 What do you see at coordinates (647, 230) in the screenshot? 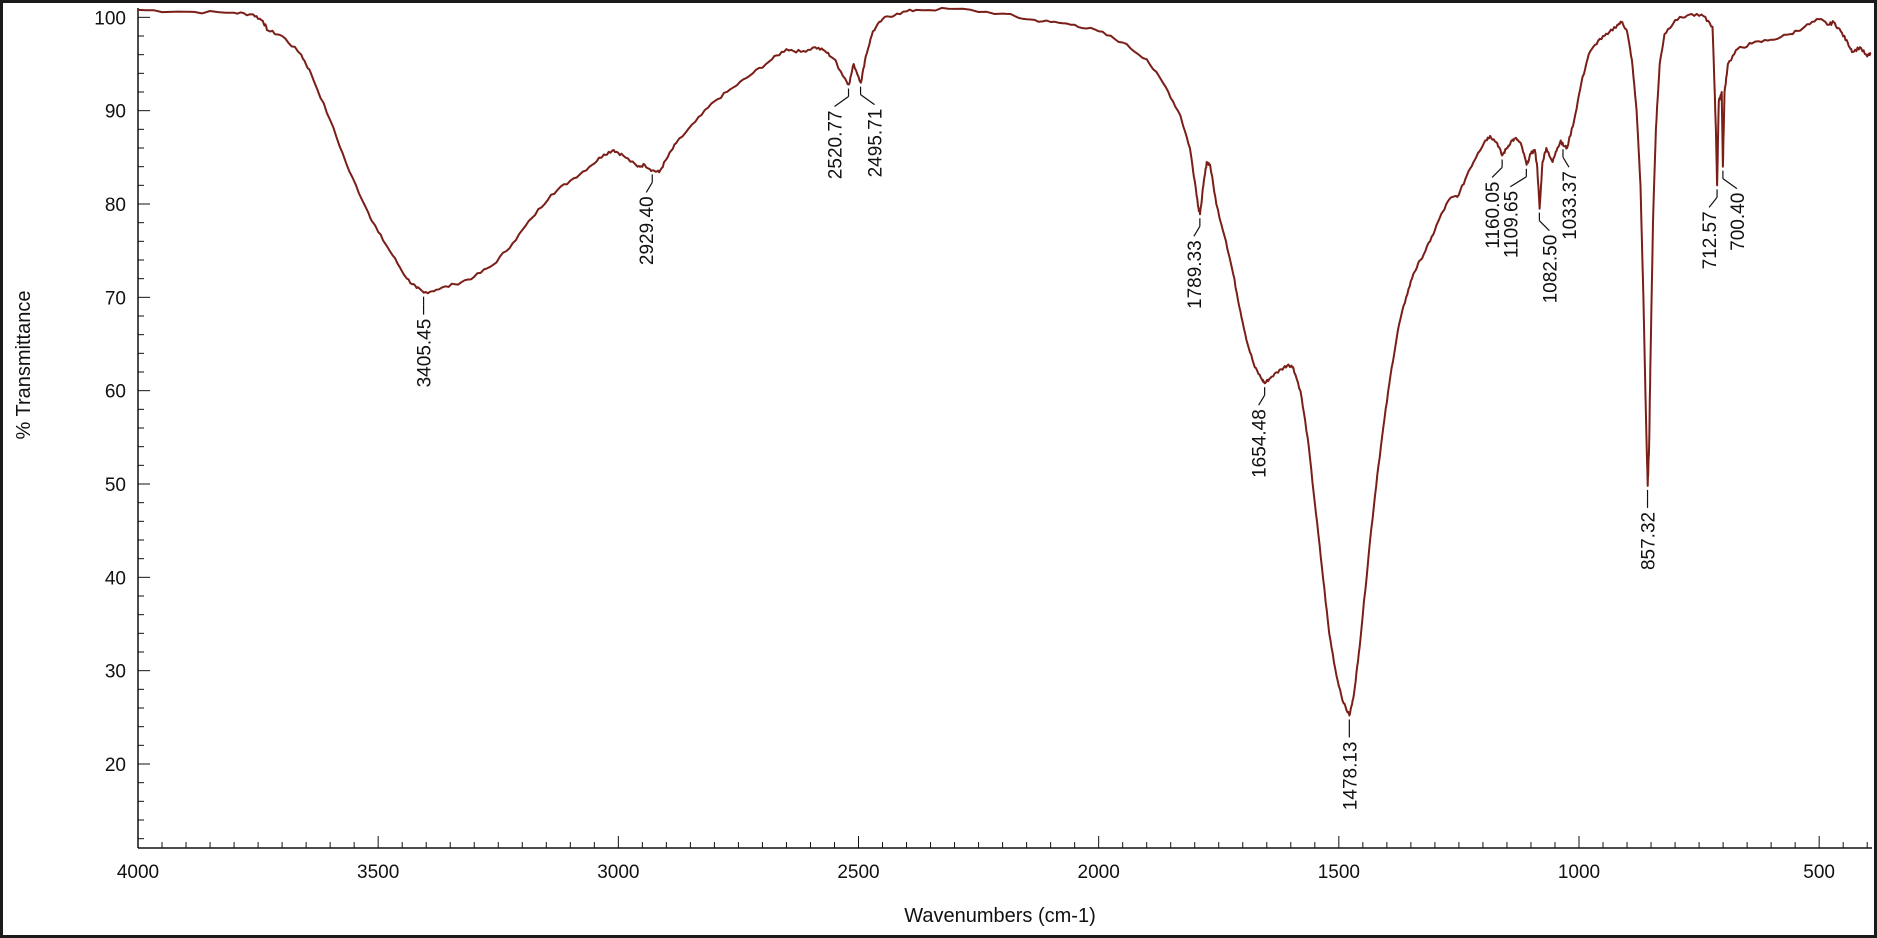
I see `peak-label: 2929.40` at bounding box center [647, 230].